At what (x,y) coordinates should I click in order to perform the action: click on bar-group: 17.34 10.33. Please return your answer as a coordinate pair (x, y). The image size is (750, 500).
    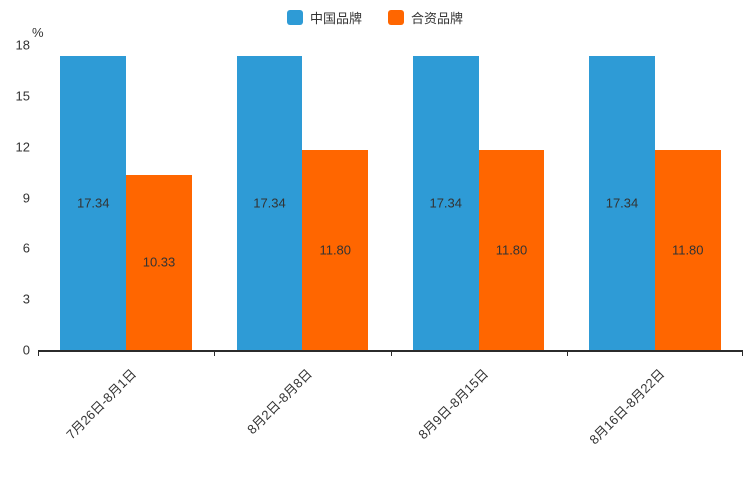
    Looking at the image, I should click on (126, 197).